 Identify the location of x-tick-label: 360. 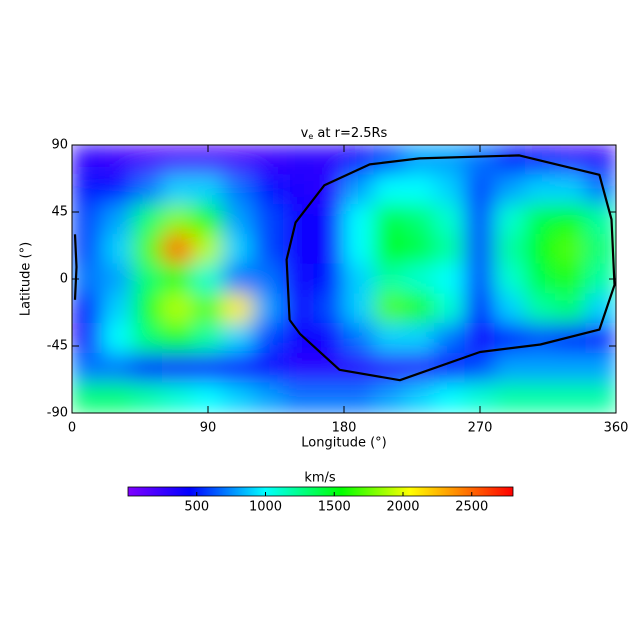
(616, 428).